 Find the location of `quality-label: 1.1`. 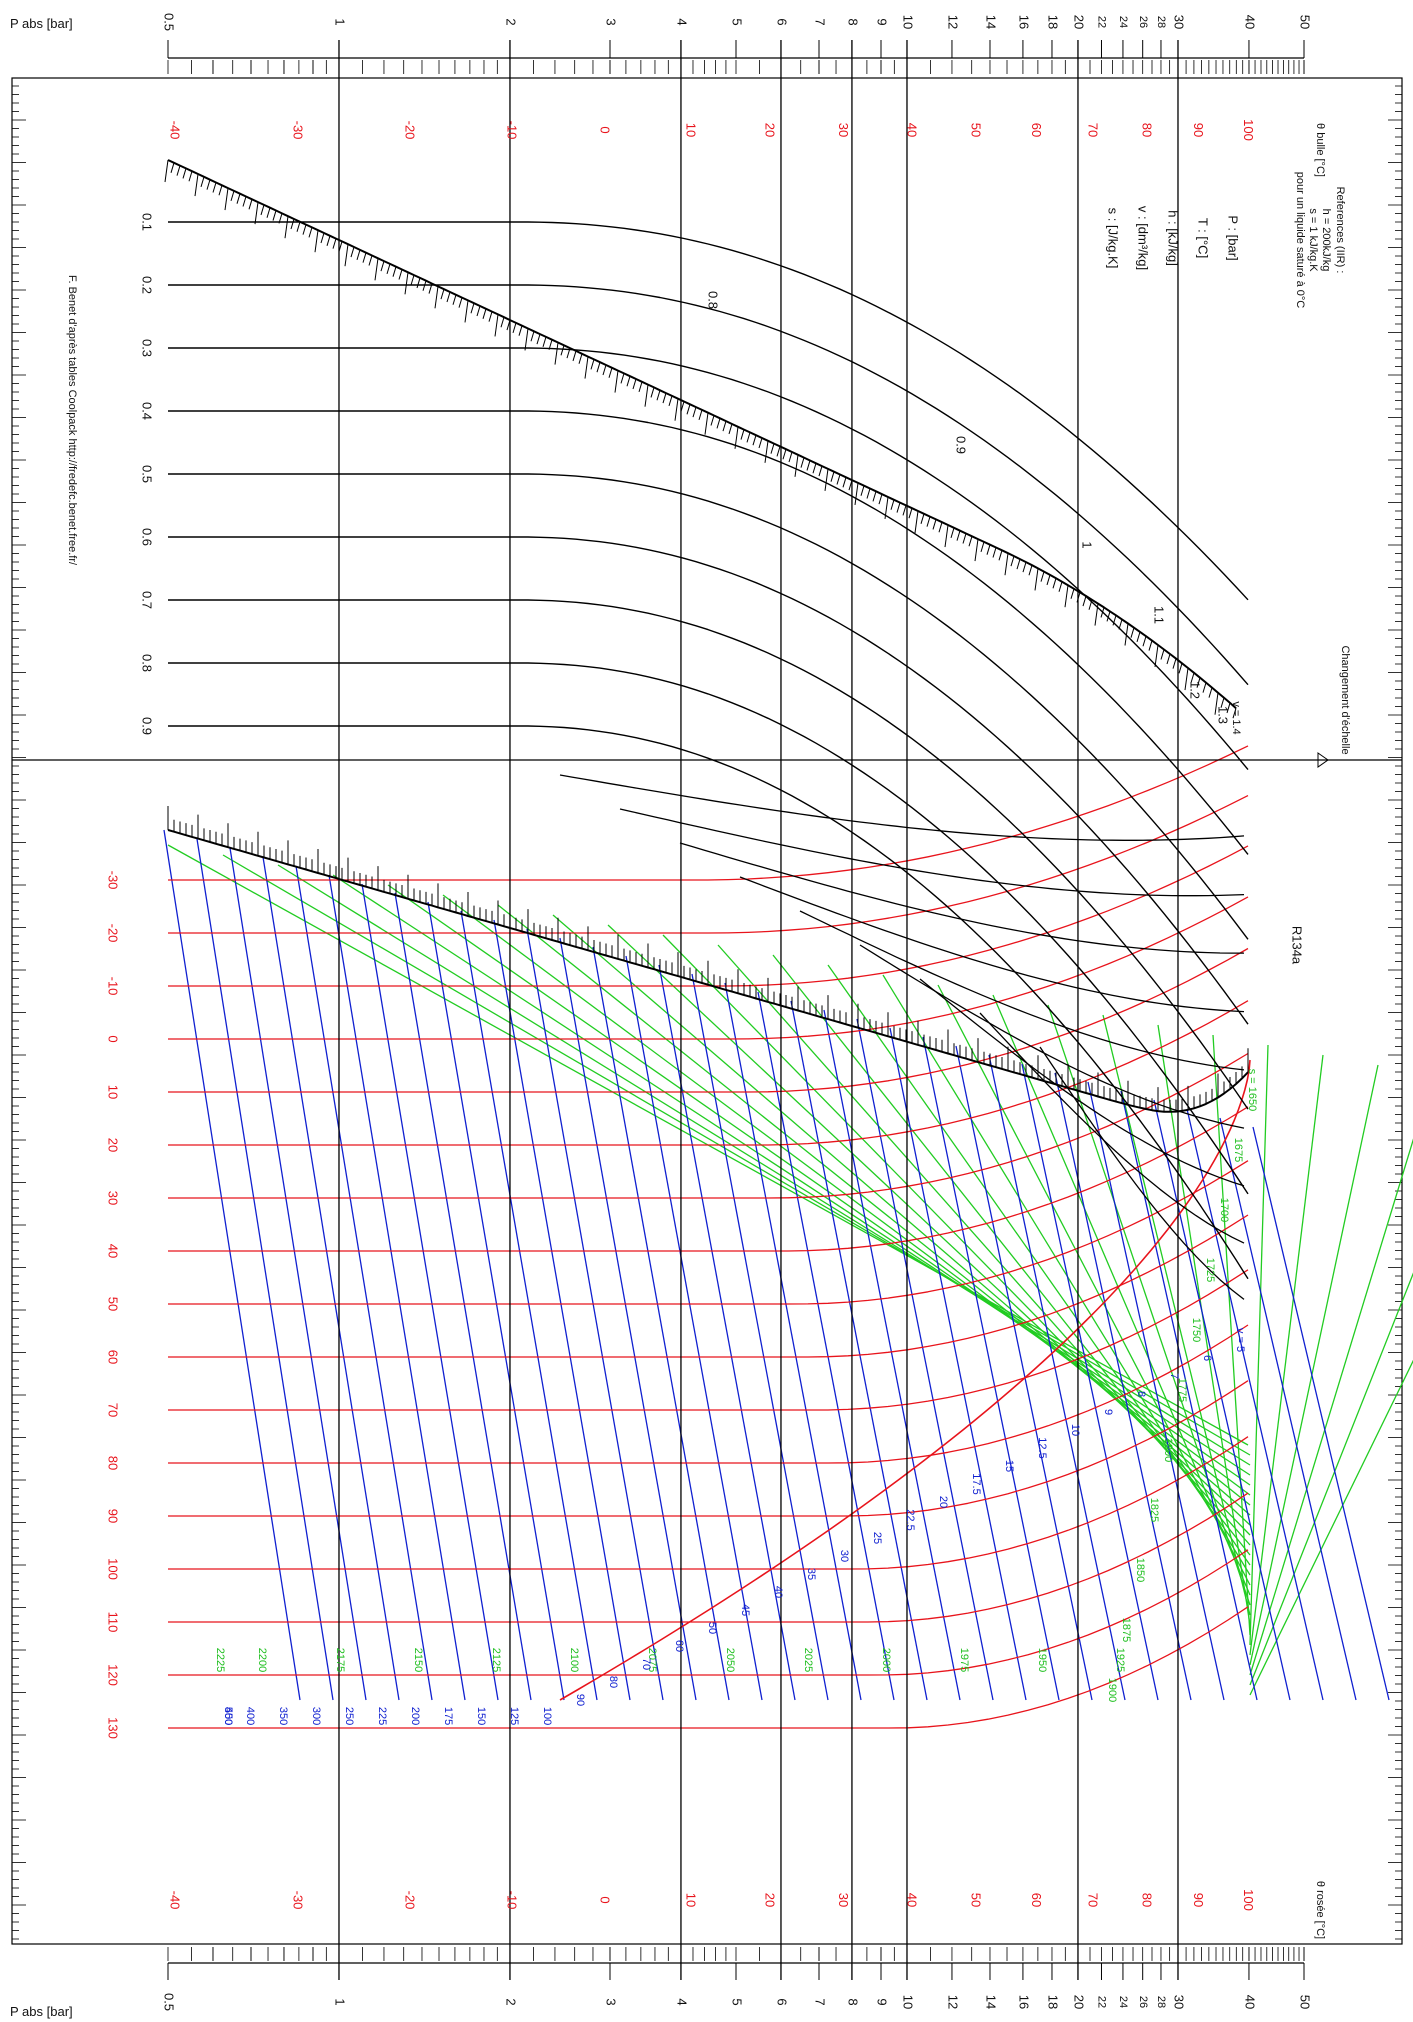

quality-label: 1.1 is located at coordinates (1159, 615).